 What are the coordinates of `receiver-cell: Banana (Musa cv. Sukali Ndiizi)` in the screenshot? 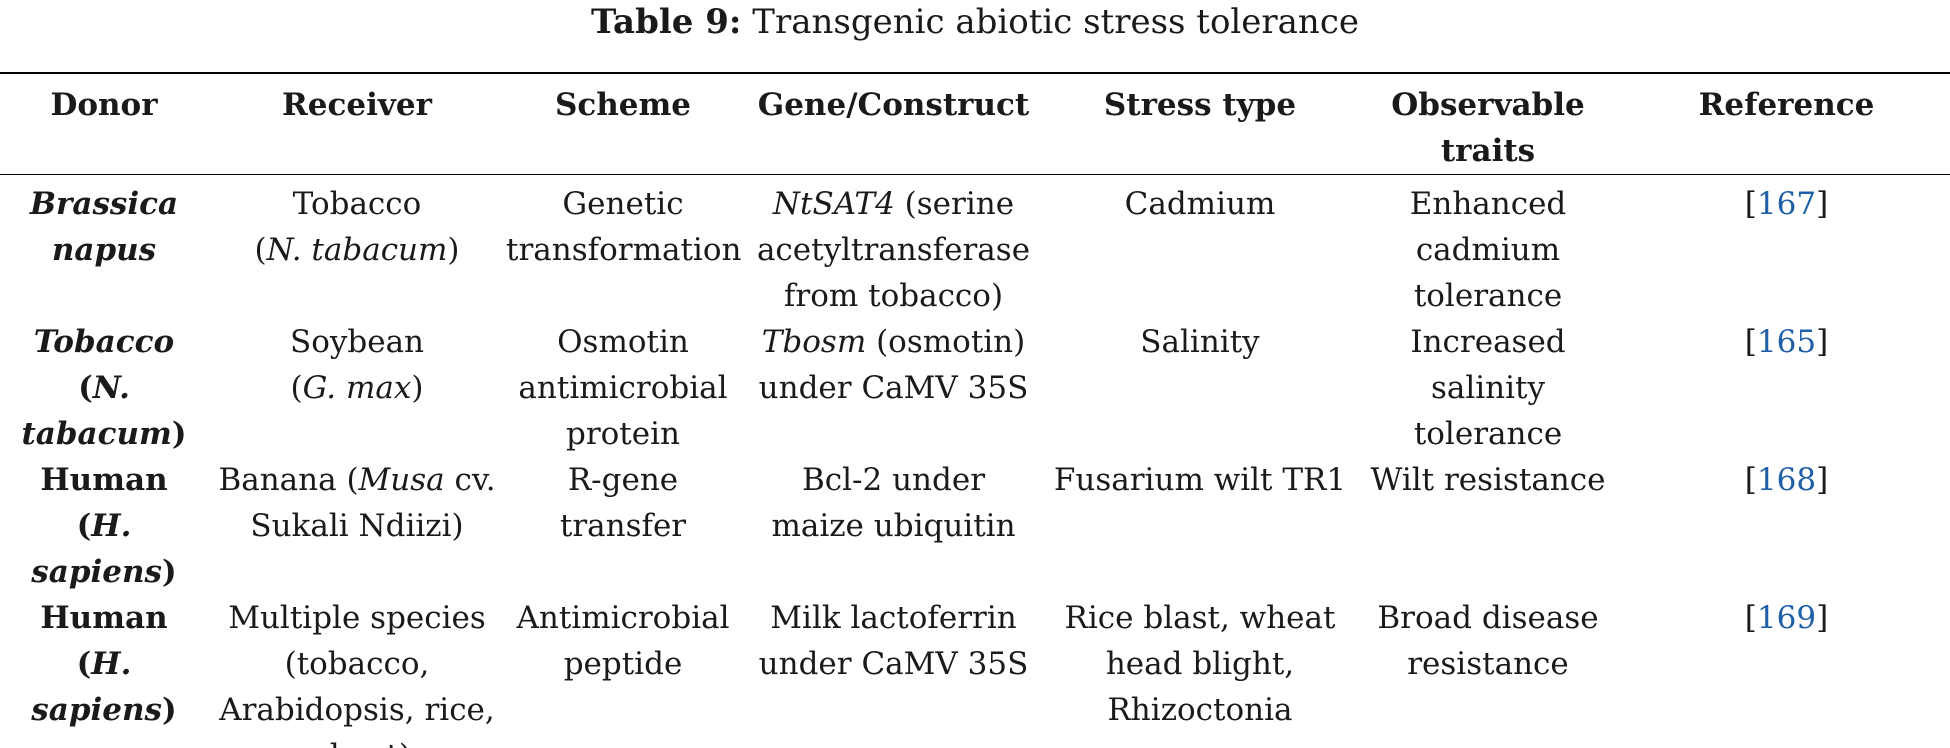 It's located at (357, 526).